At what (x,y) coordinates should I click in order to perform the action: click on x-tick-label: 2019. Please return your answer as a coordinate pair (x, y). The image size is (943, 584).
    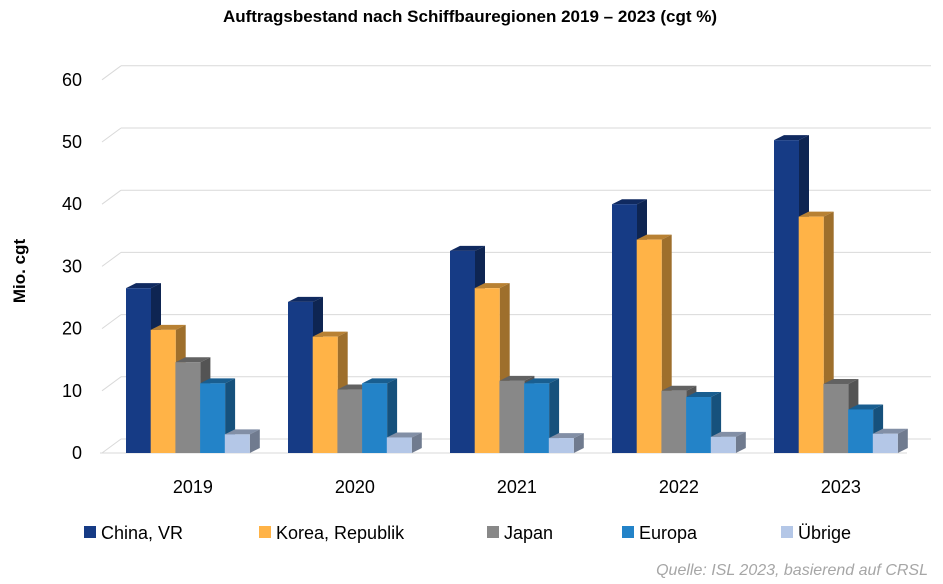
    Looking at the image, I should click on (193, 487).